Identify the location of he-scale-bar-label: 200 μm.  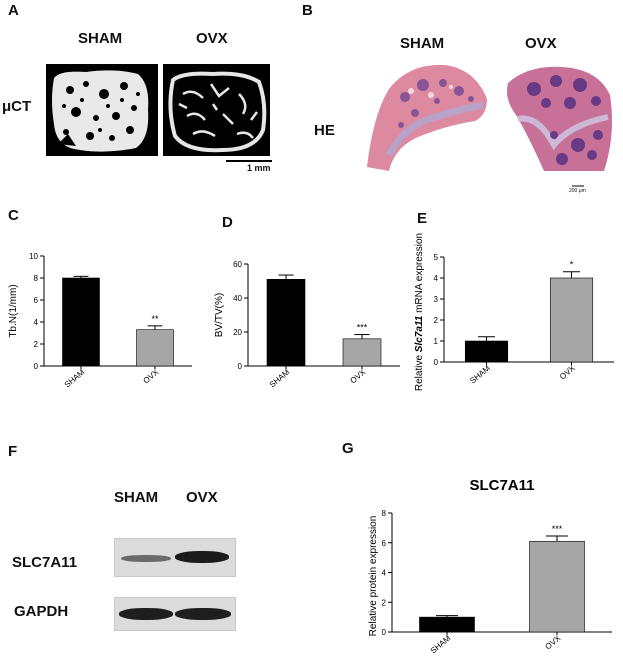
(577, 191).